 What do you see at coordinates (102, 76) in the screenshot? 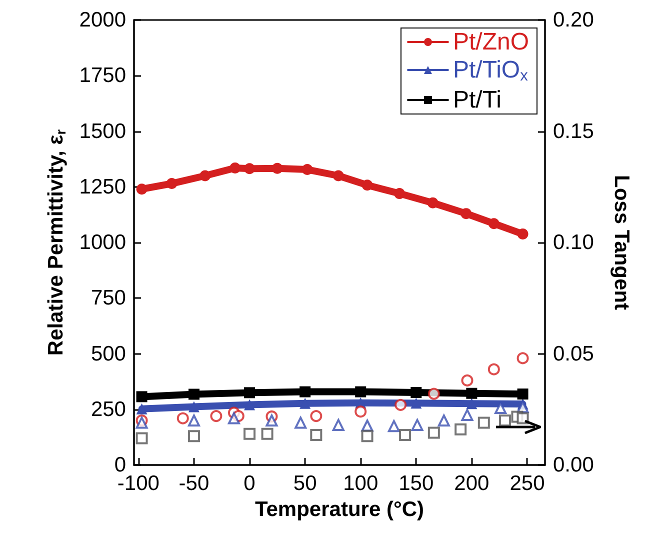
I see `y-tick-label: 1750` at bounding box center [102, 76].